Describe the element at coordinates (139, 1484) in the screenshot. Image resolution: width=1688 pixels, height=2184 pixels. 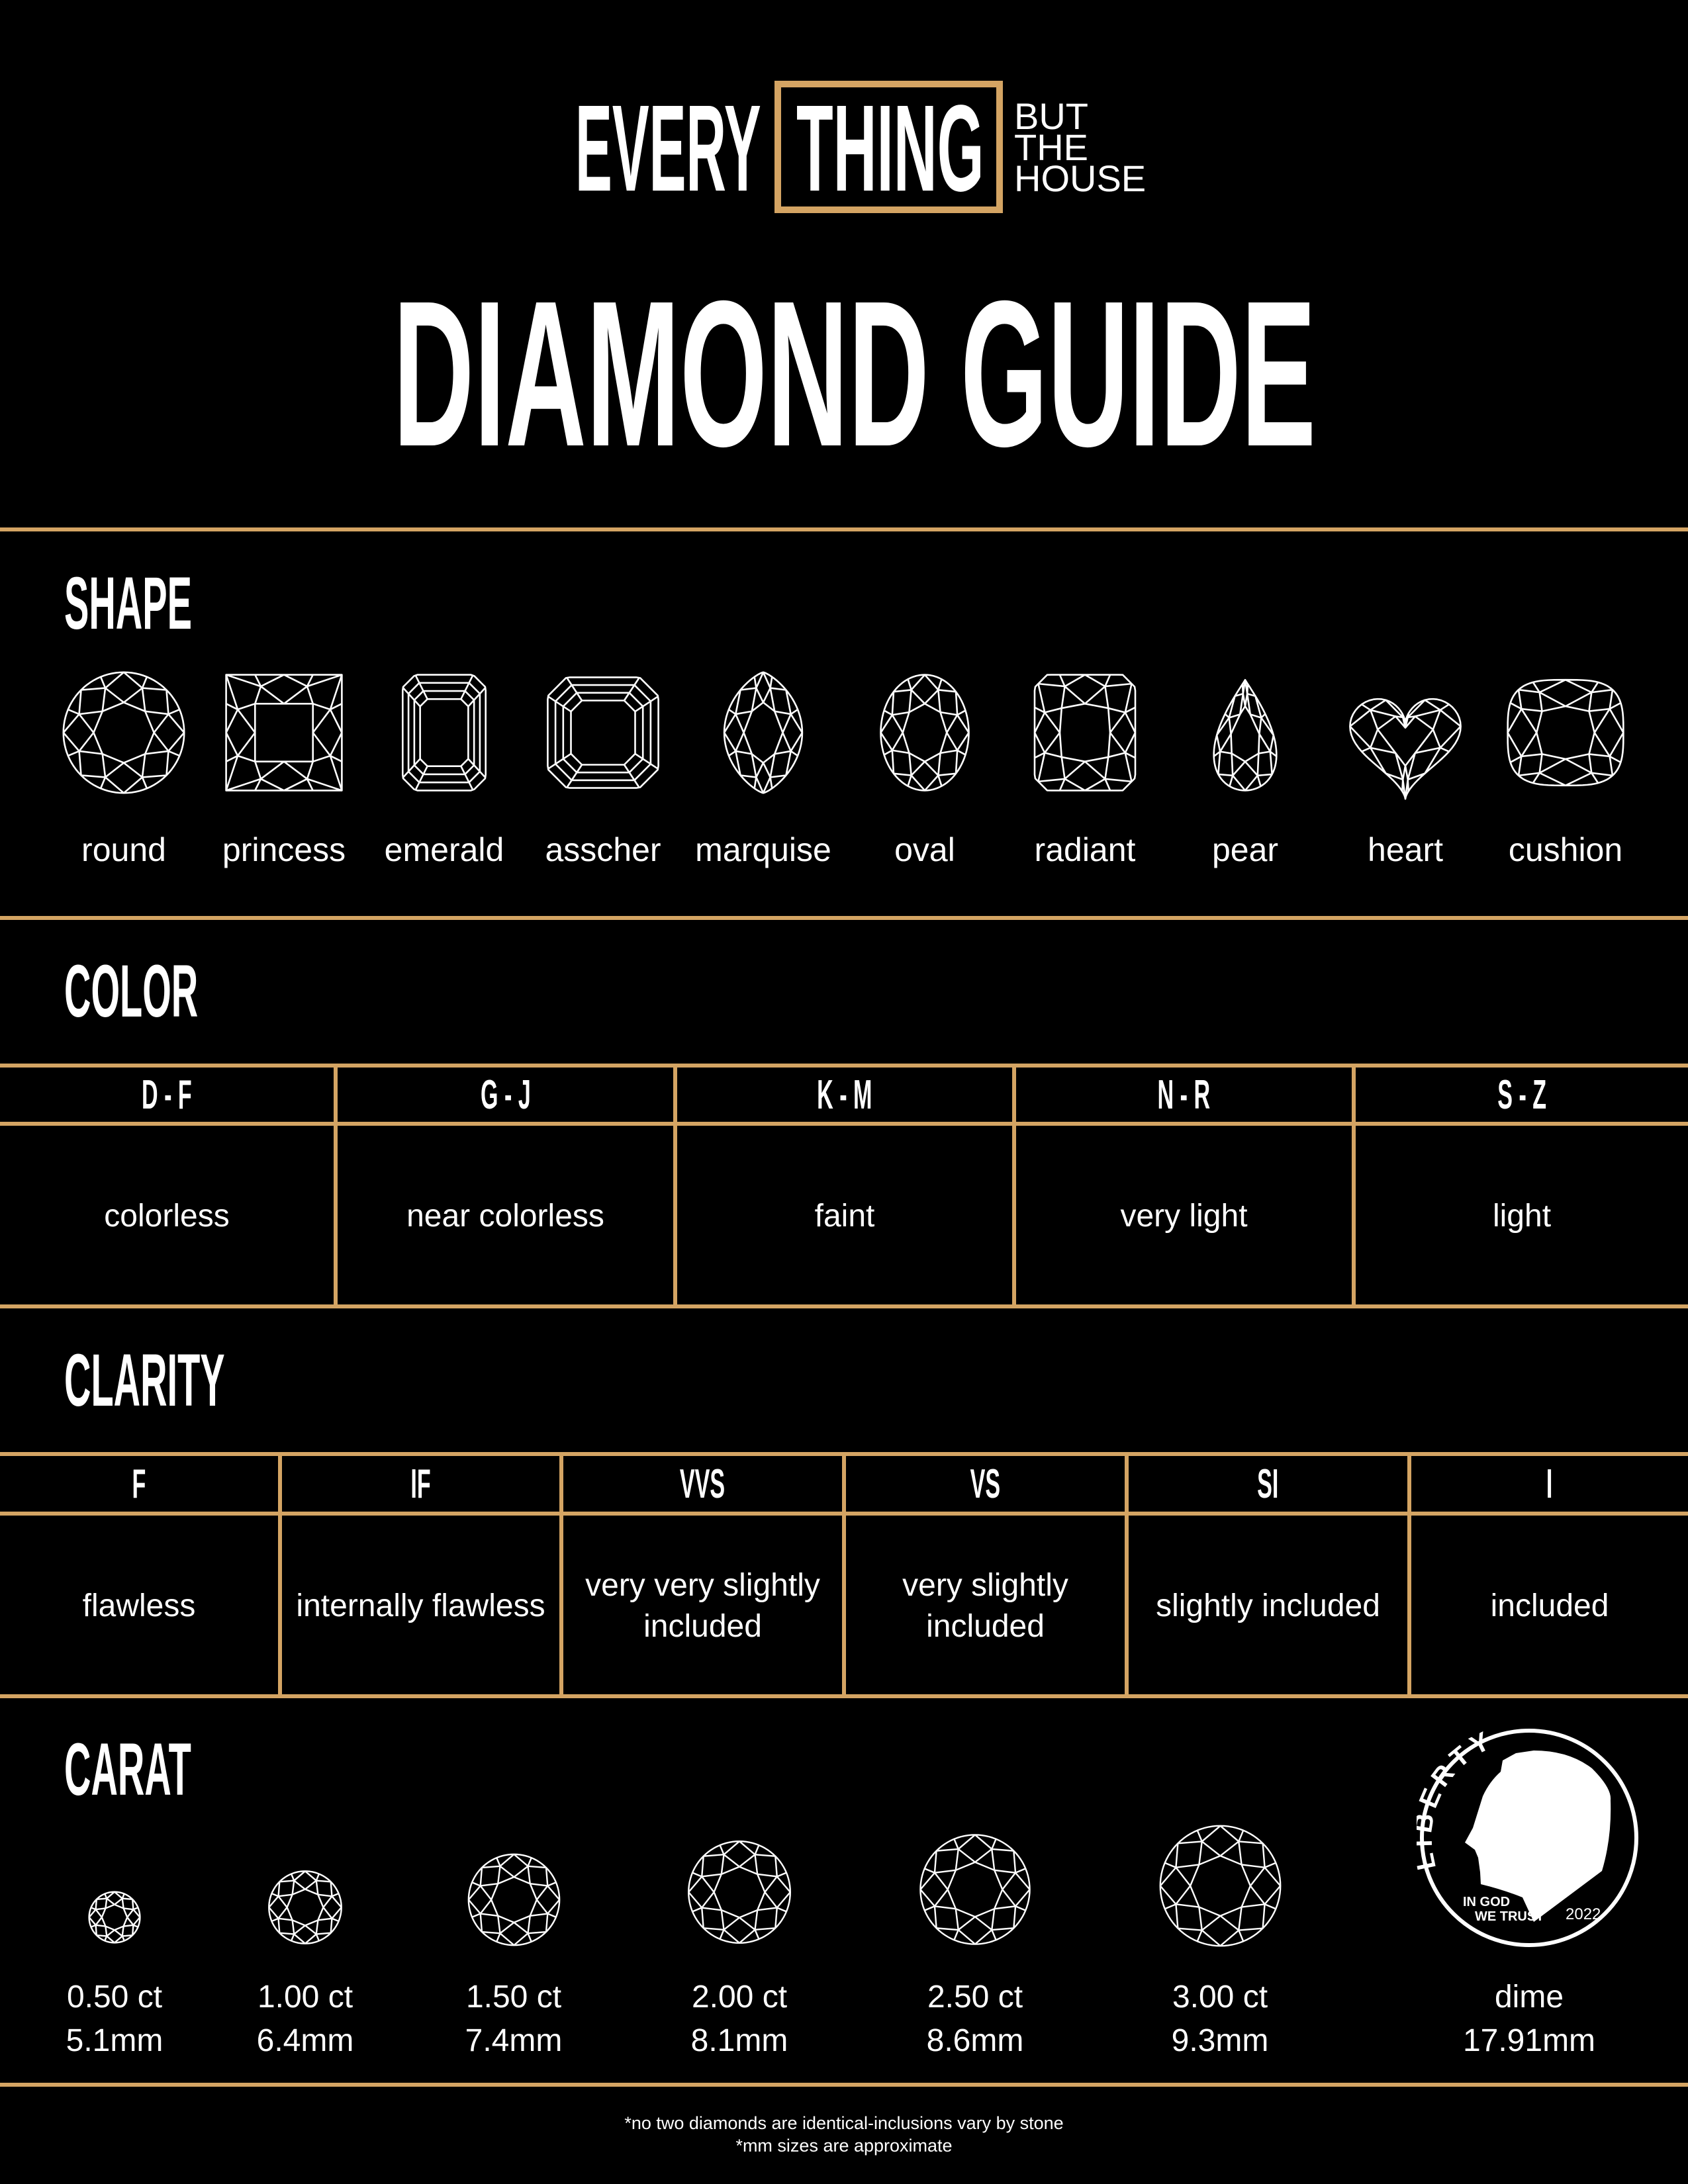
I see `clarity-grade-header: F` at that location.